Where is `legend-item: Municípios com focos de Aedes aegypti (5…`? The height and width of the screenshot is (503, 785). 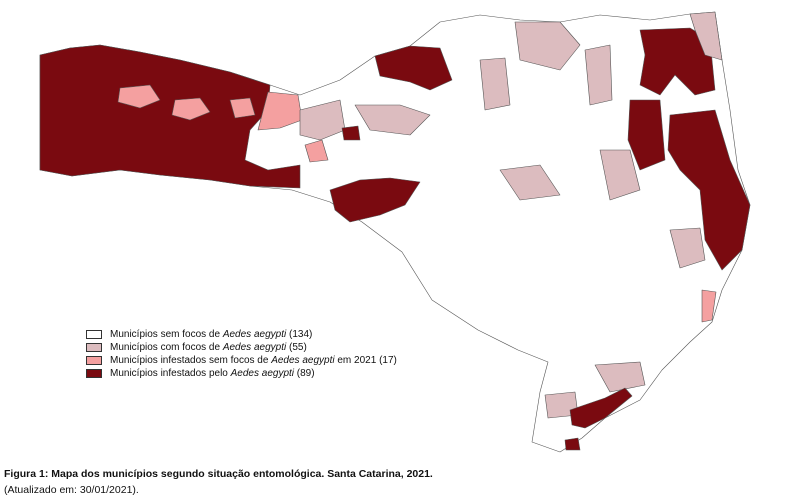 legend-item: Municípios com focos de Aedes aegypti (5… is located at coordinates (241, 347).